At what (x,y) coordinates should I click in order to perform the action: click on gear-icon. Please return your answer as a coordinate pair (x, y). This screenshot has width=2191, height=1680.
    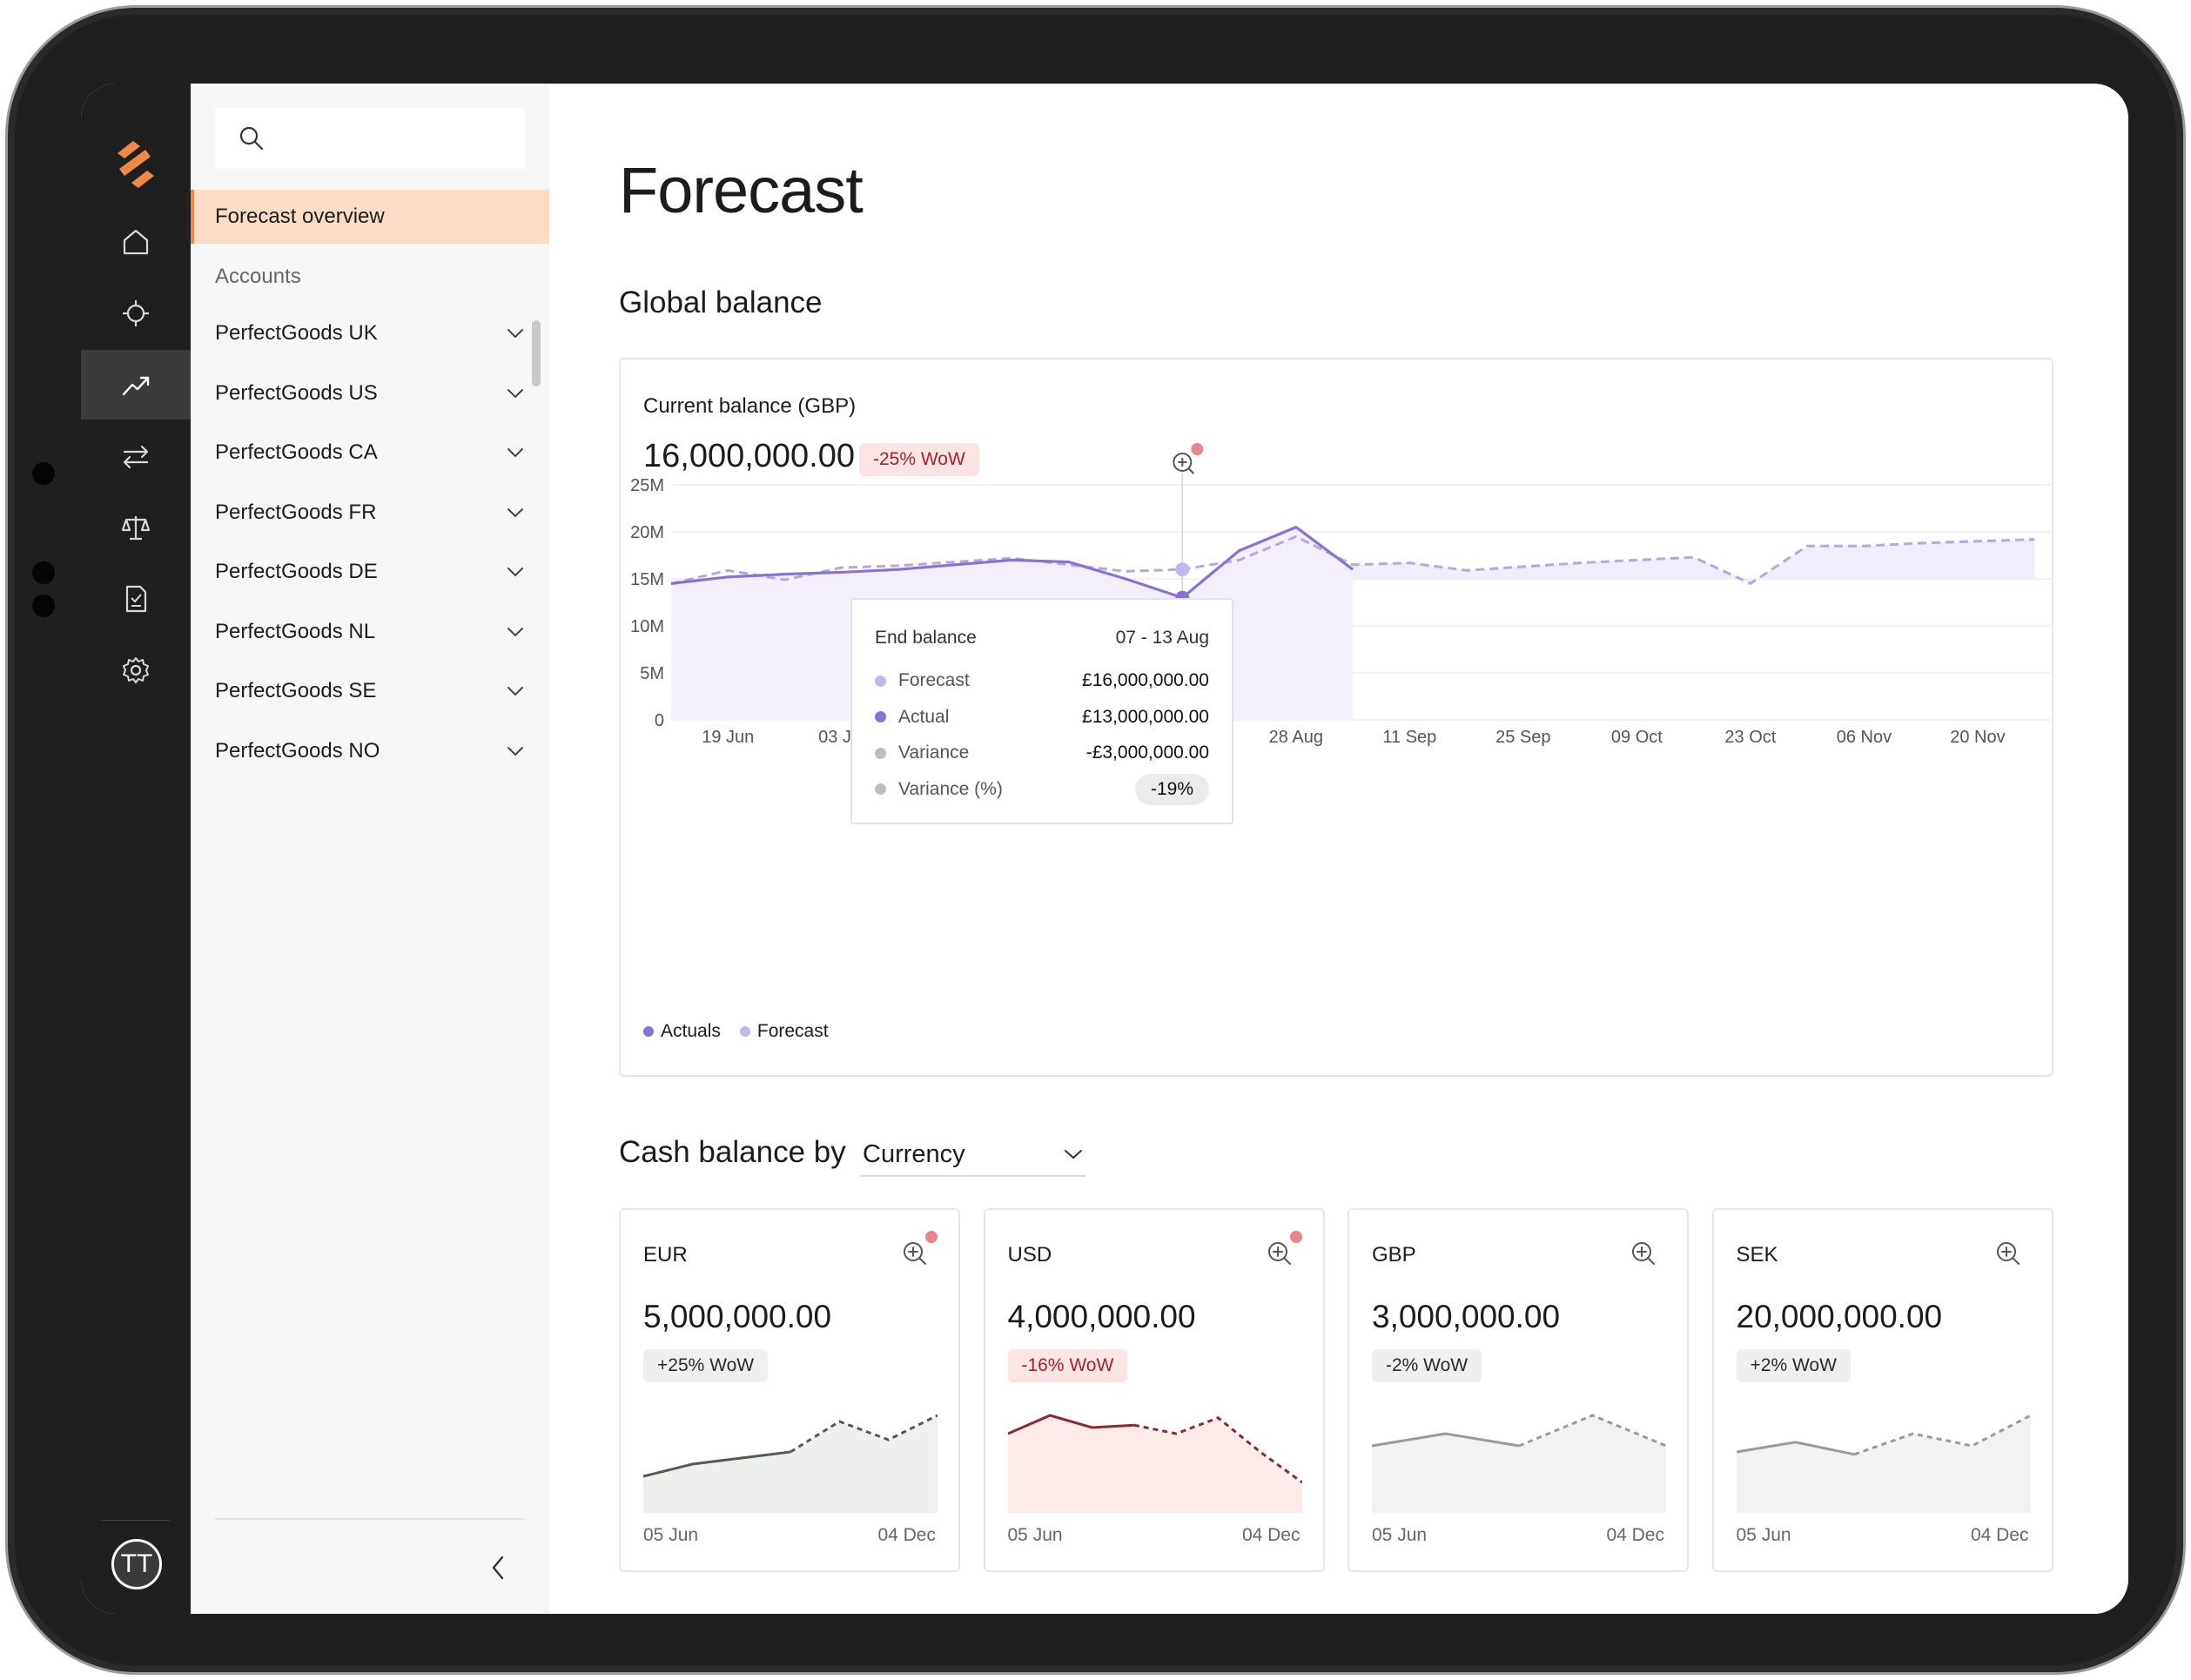
    Looking at the image, I should click on (136, 670).